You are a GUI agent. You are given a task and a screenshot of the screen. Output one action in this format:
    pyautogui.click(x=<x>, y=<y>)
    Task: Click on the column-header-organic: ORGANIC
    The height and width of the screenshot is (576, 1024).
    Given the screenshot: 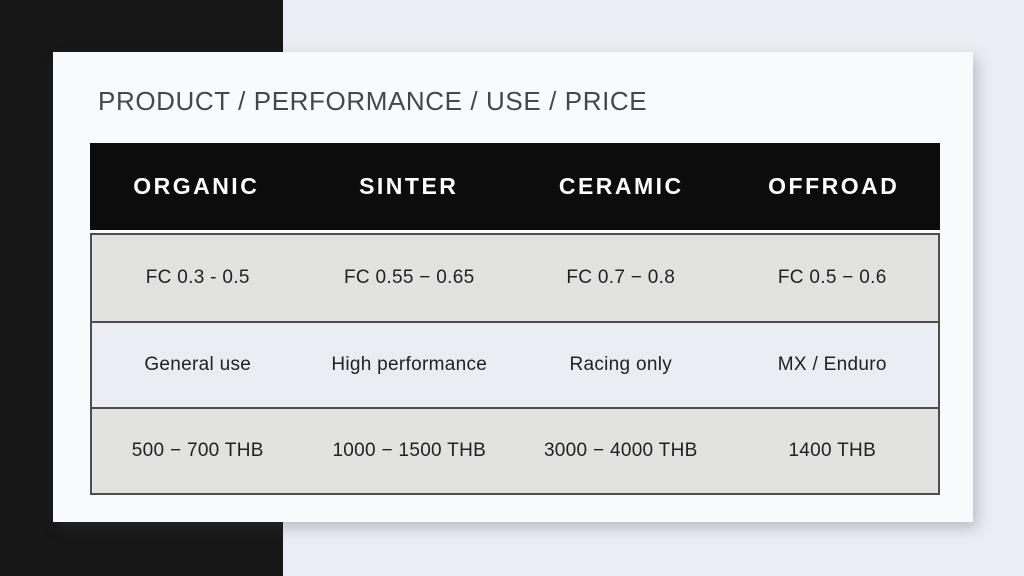 What is the action you would take?
    pyautogui.click(x=196, y=186)
    